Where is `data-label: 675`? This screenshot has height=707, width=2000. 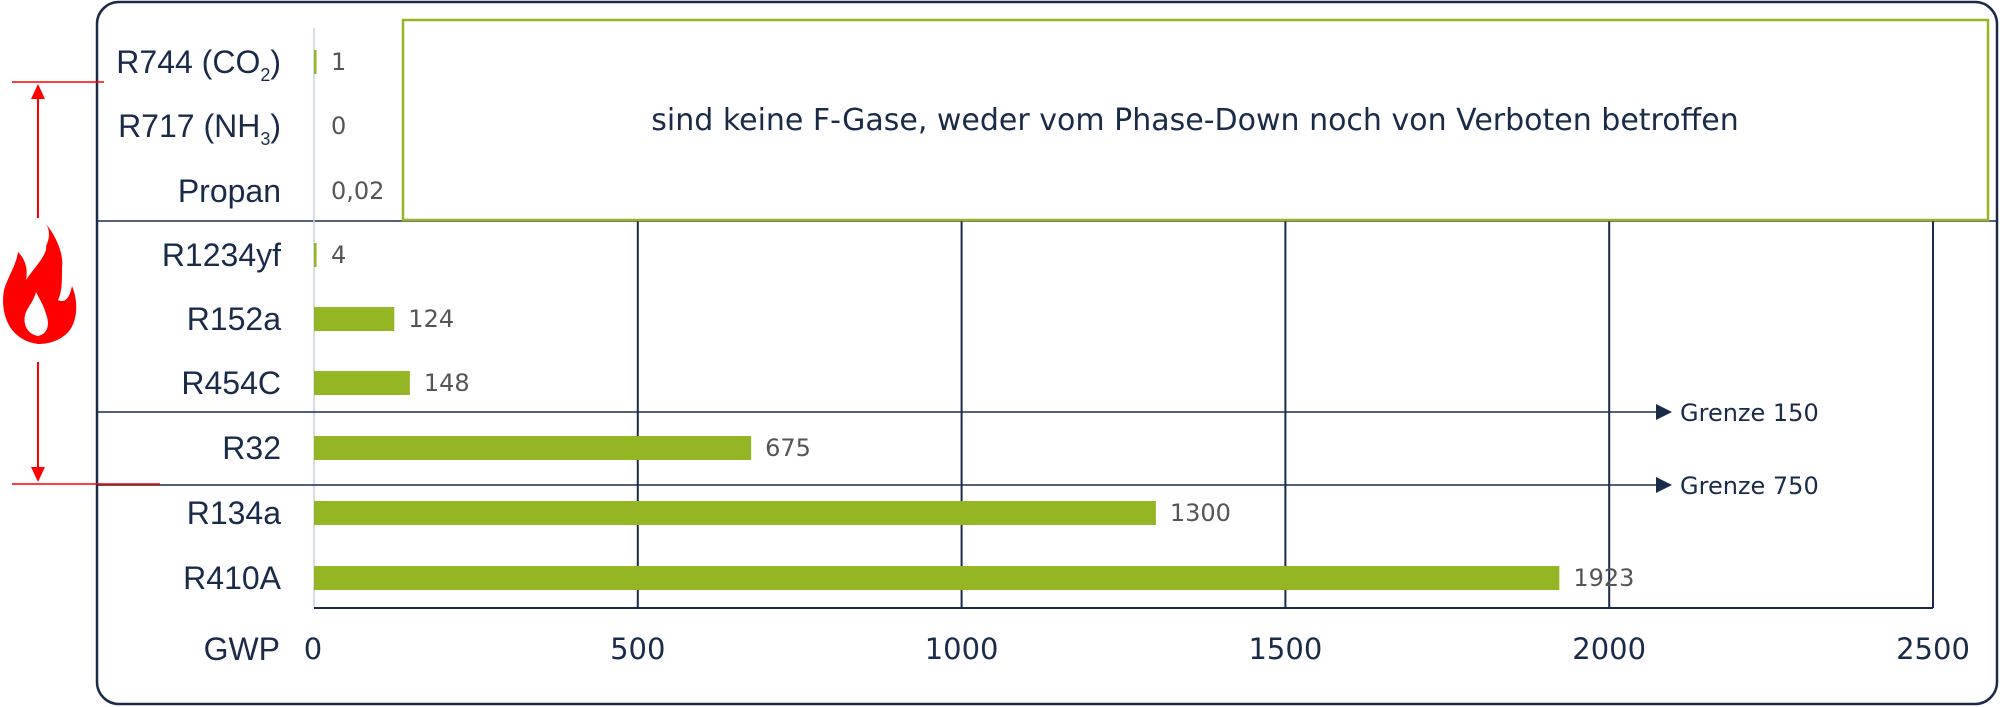 data-label: 675 is located at coordinates (788, 448).